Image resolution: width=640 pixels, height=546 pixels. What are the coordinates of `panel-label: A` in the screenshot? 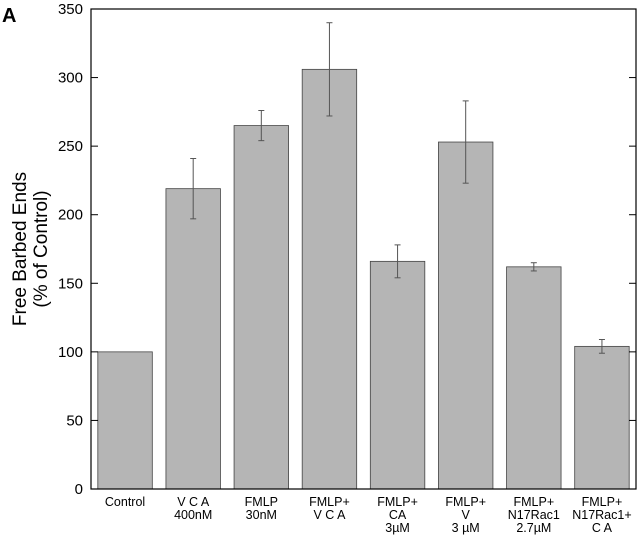 It's located at (9, 16).